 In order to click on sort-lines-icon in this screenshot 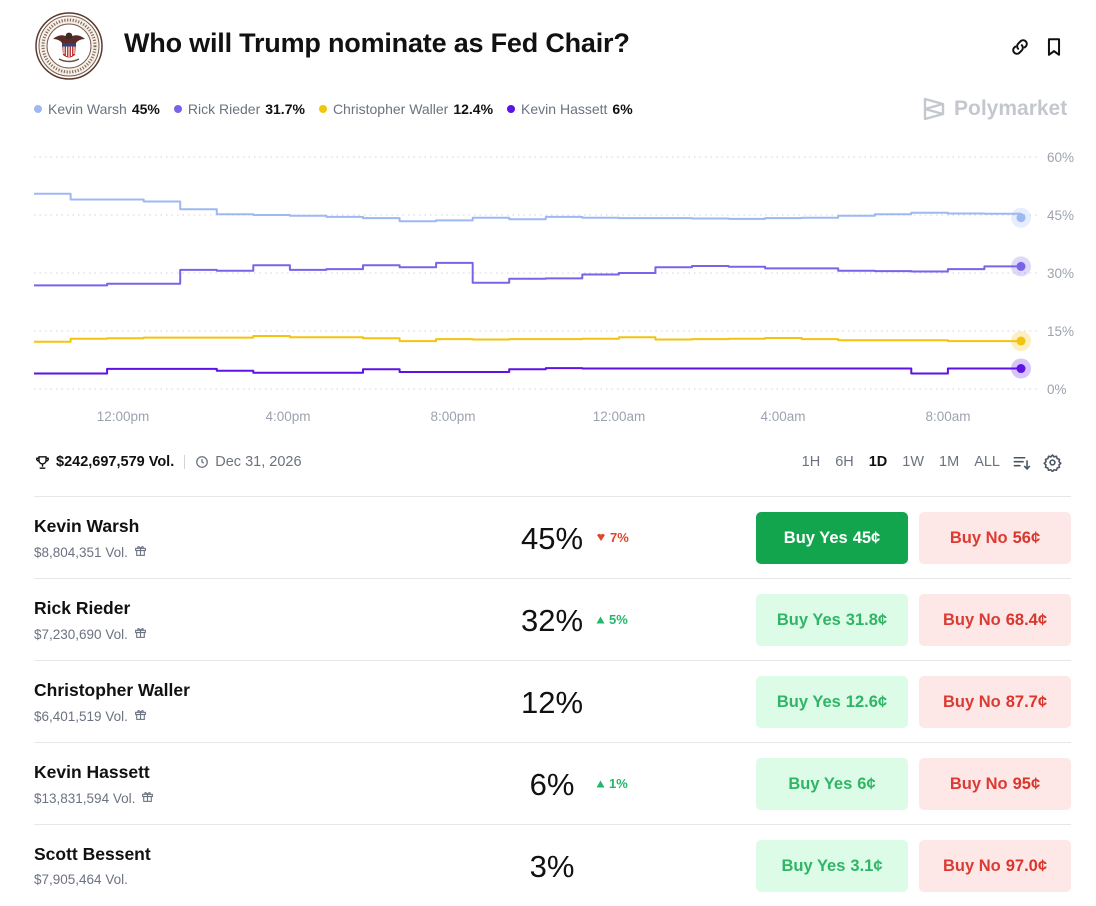, I will do `click(1021, 462)`.